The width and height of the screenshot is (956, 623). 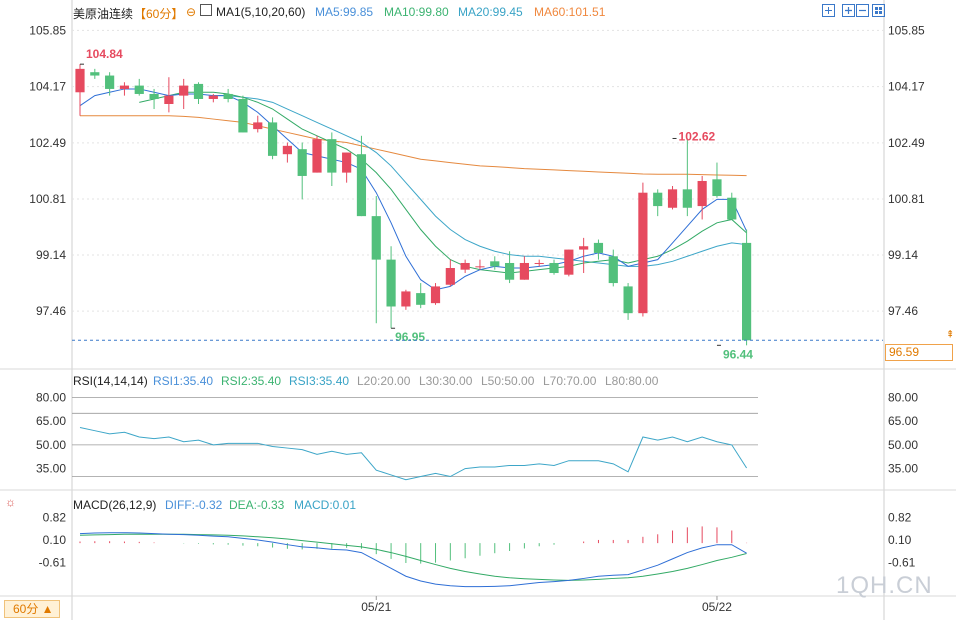 What do you see at coordinates (47, 143) in the screenshot?
I see `price-tick-left: 102.49` at bounding box center [47, 143].